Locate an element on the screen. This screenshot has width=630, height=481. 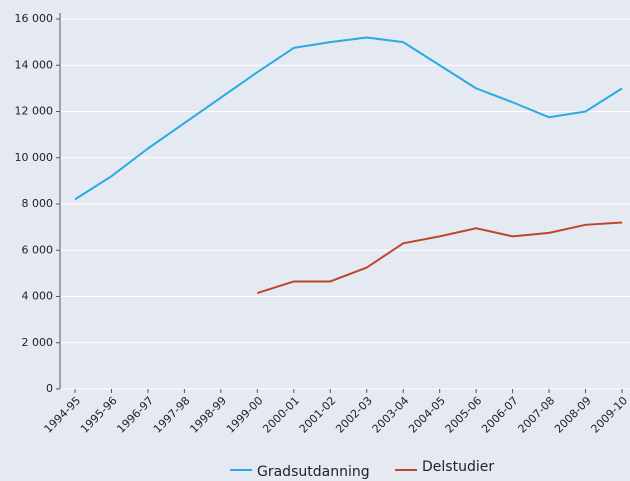
y-tick-label: 14 000 is located at coordinates (34, 64).